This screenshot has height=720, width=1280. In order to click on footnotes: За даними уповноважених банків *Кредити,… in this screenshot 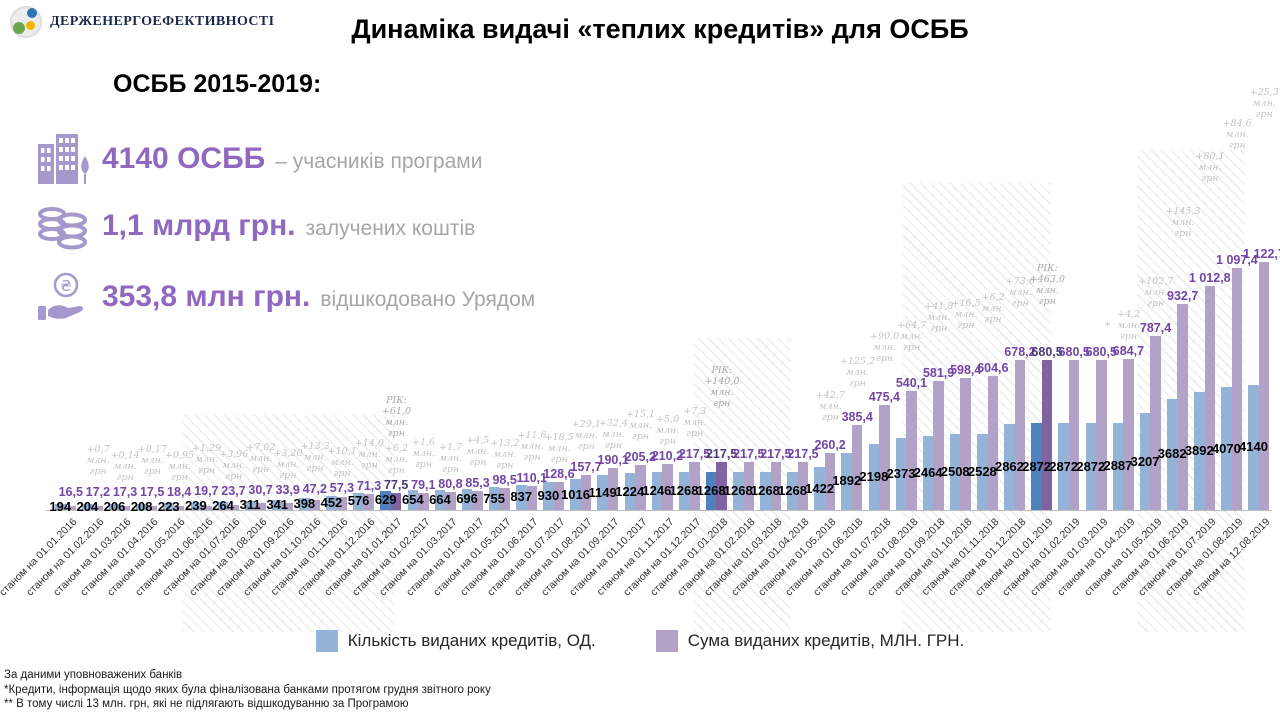, I will do `click(247, 690)`.